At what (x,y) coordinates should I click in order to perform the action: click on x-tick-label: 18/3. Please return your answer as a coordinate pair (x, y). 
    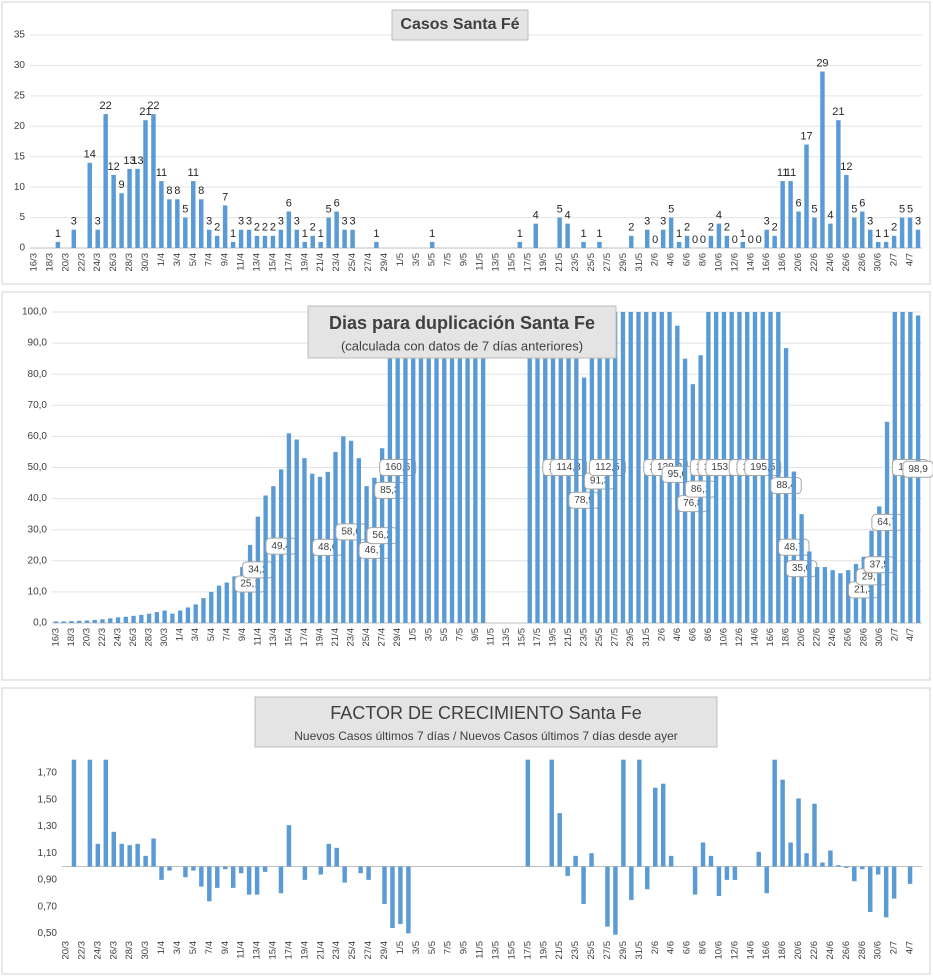
    Looking at the image, I should click on (71, 637).